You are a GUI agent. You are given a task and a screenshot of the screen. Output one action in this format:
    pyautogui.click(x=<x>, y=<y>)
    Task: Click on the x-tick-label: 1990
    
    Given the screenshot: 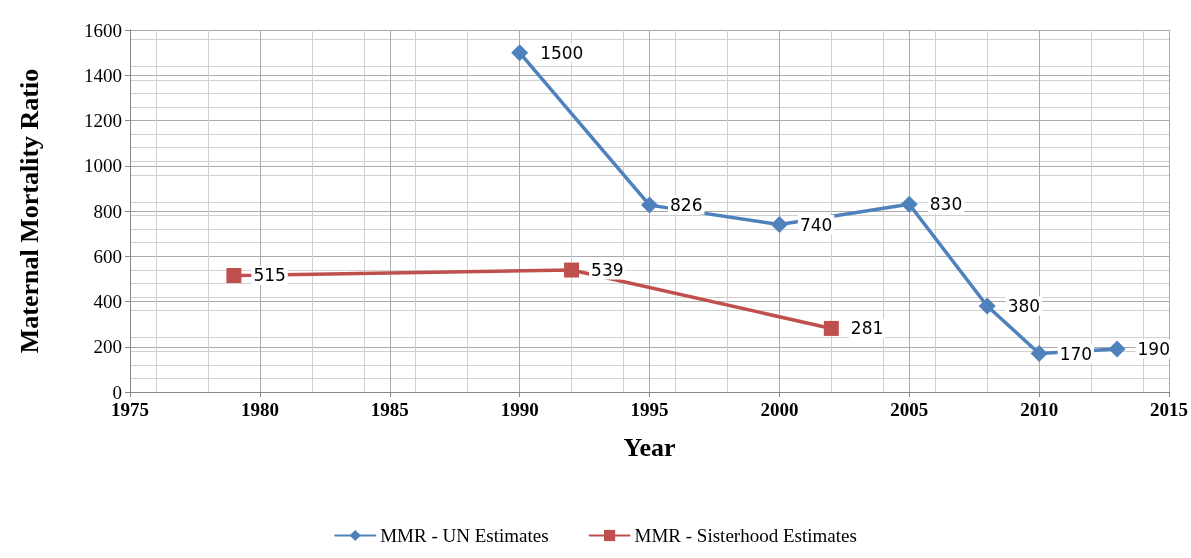 What is the action you would take?
    pyautogui.click(x=519, y=409)
    